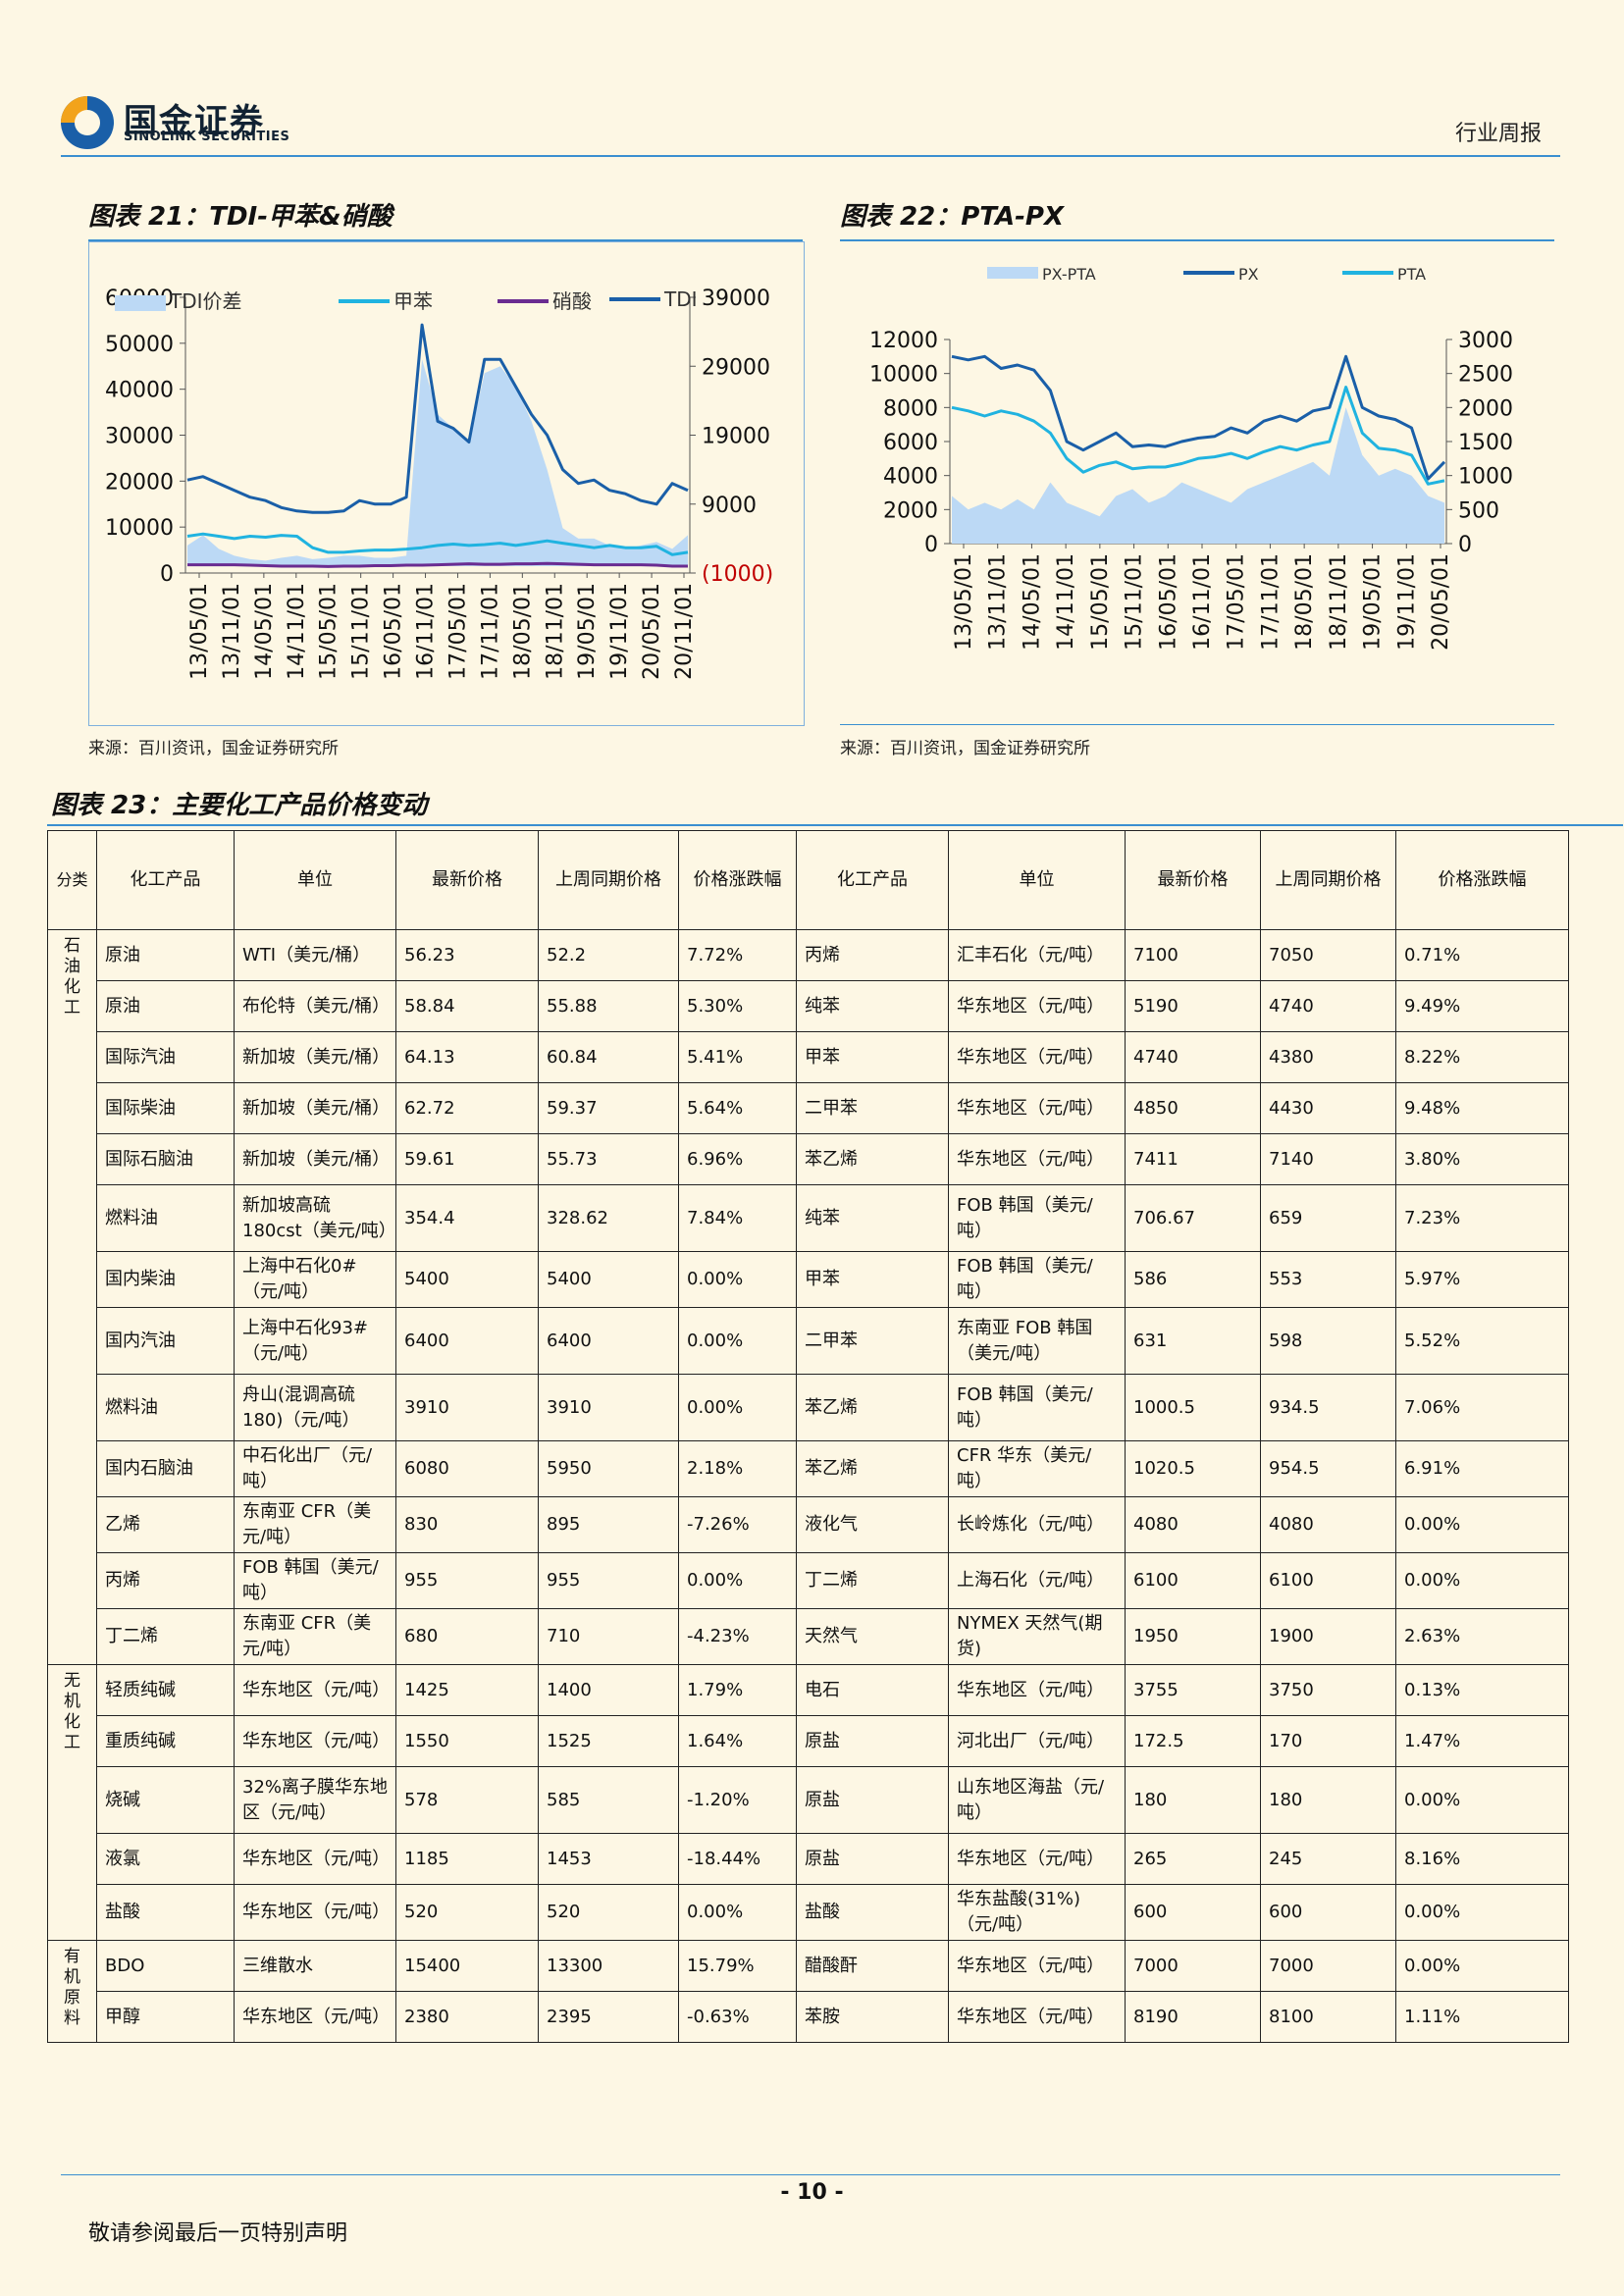 Image resolution: width=1624 pixels, height=2296 pixels. Describe the element at coordinates (467, 1524) in the screenshot. I see `table-cell: 830` at that location.